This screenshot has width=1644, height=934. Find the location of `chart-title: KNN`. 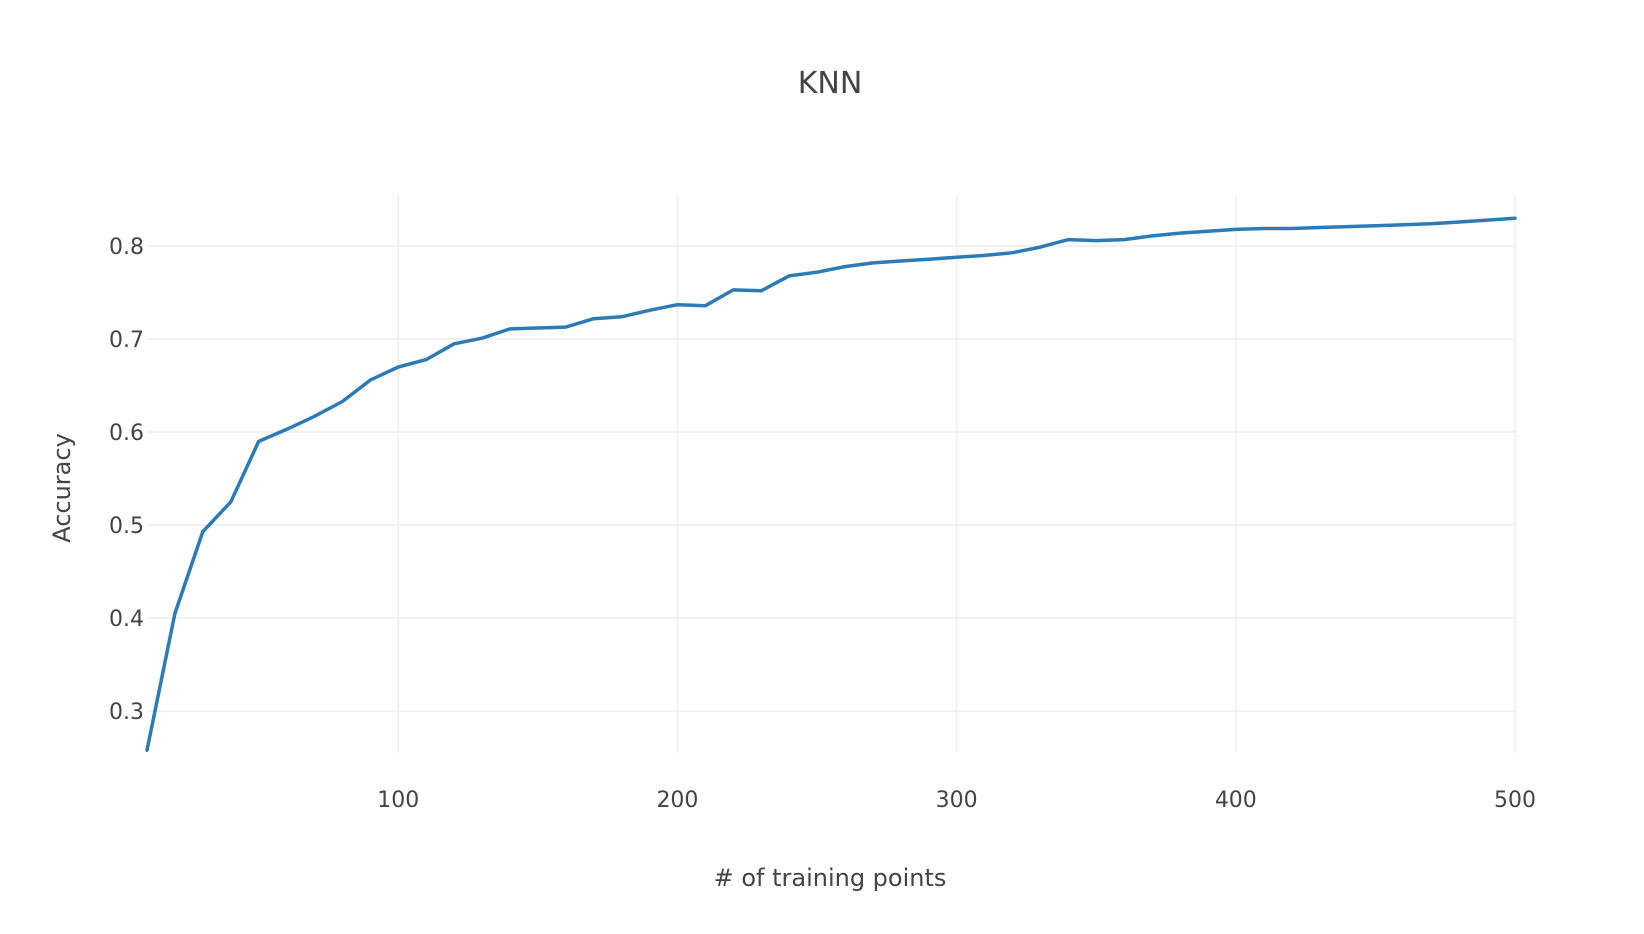

chart-title: KNN is located at coordinates (830, 83).